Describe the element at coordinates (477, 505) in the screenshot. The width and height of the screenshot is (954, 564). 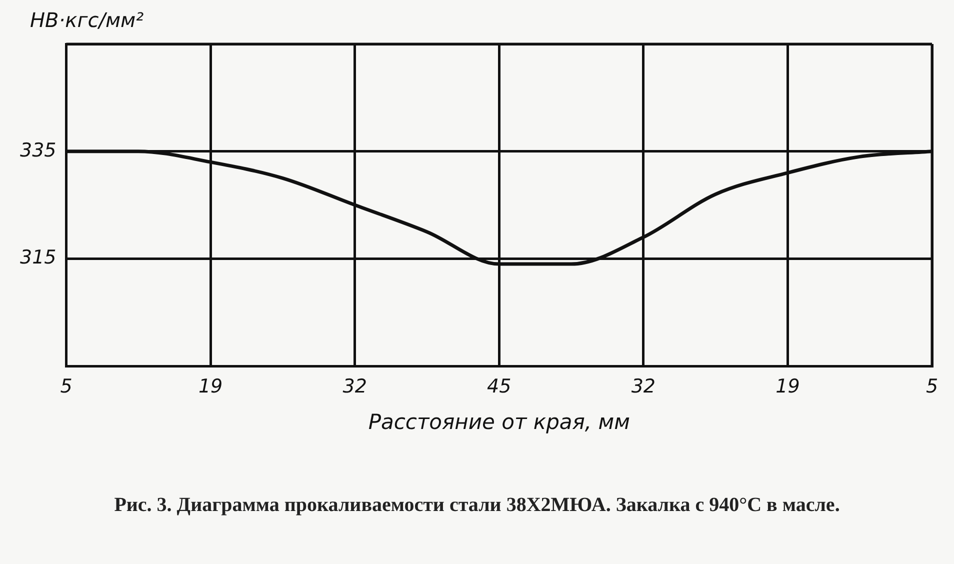
I see `text: Рис. 3. Диаграмма прокаливаемости стали 38Х2МЮА. Закалка с 940°С в масле.` at that location.